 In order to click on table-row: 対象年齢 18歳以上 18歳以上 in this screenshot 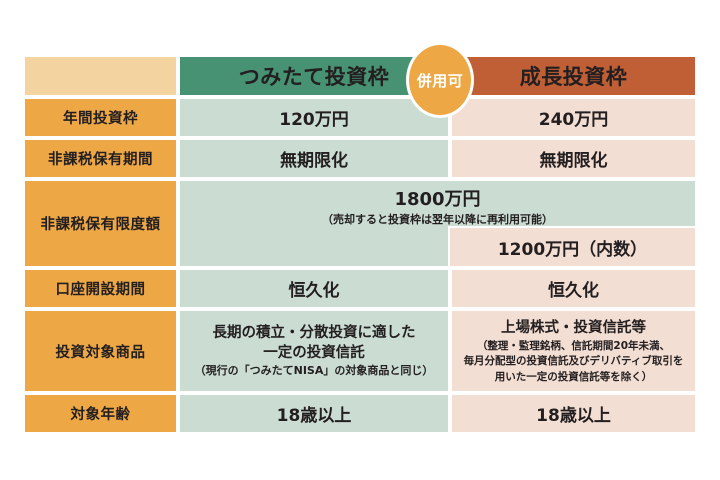, I will do `click(360, 413)`.